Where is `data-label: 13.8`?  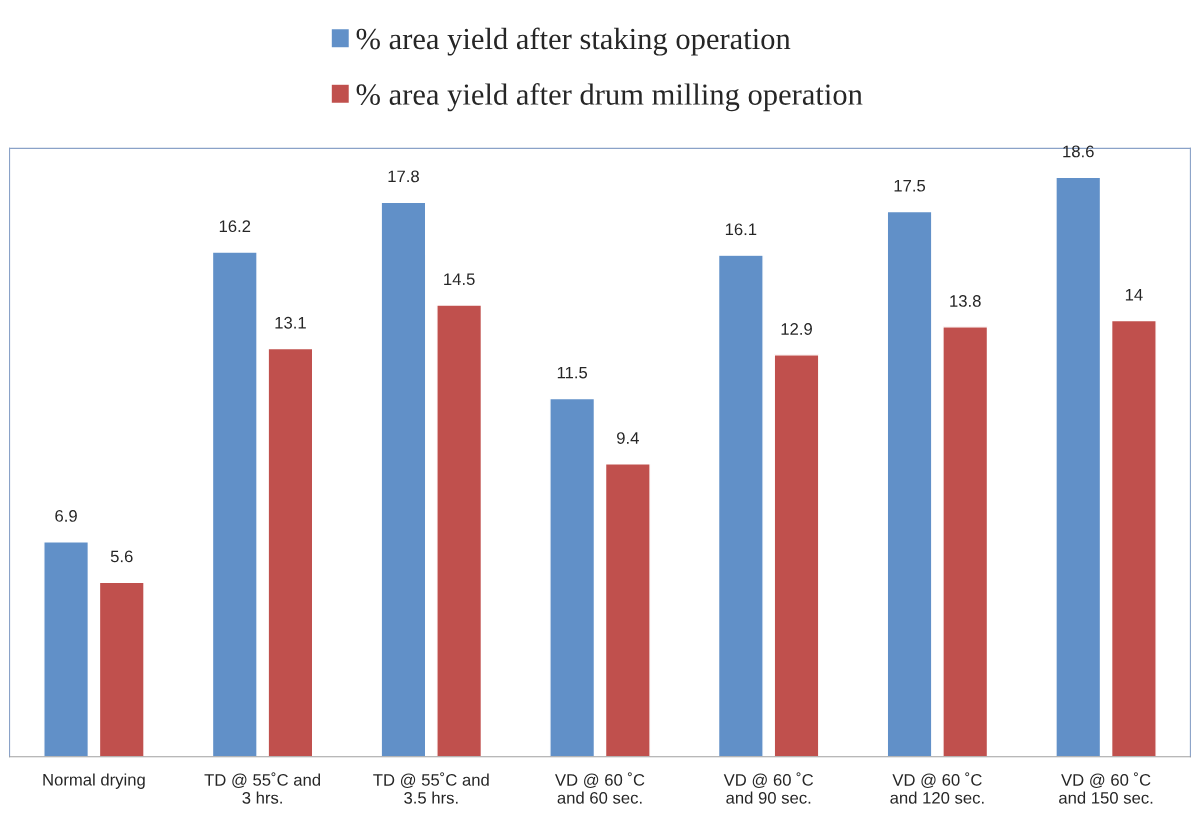
data-label: 13.8 is located at coordinates (965, 301).